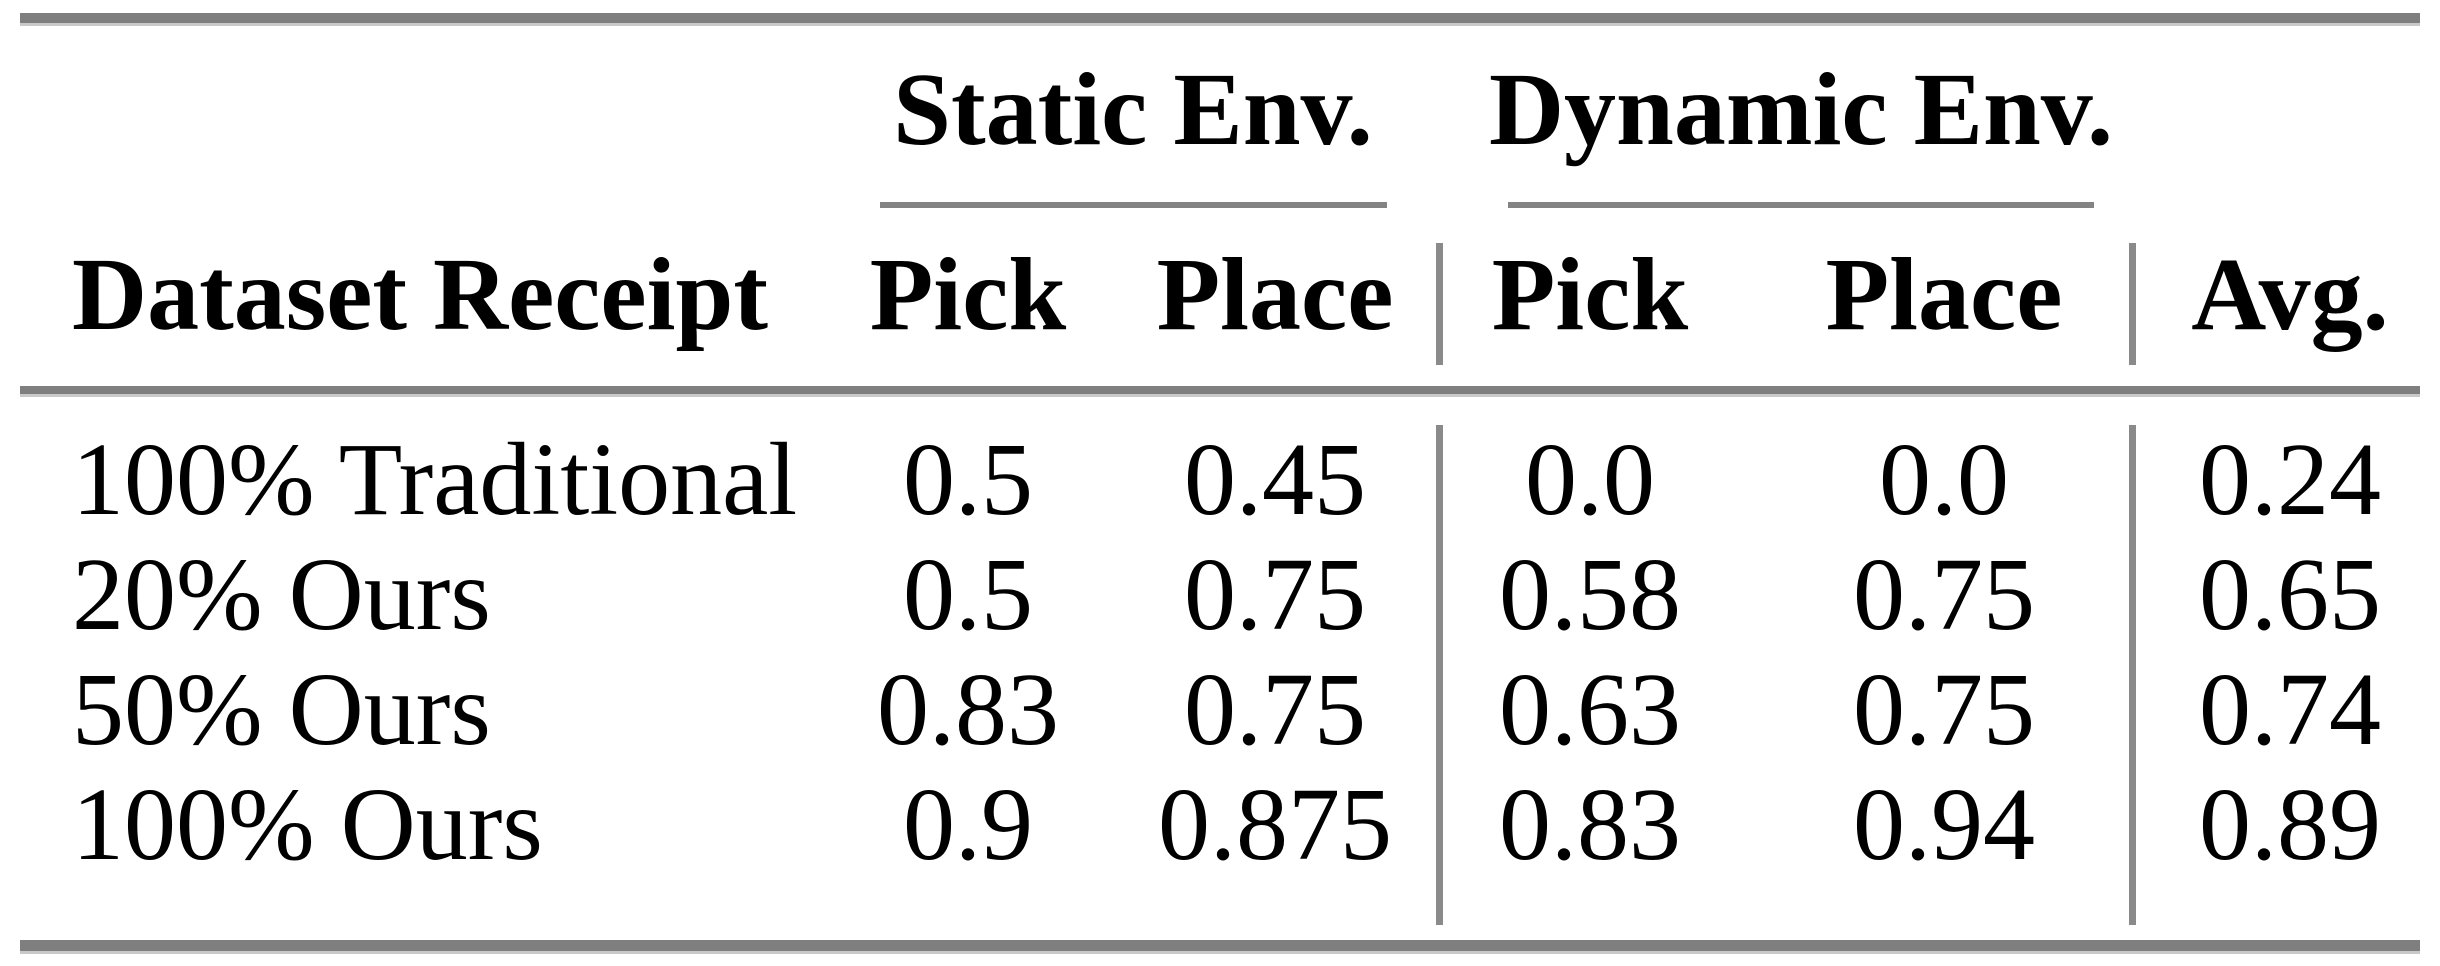 The height and width of the screenshot is (966, 2440). What do you see at coordinates (2132, 675) in the screenshot?
I see `vertical-rule-dynamic-avg-body` at bounding box center [2132, 675].